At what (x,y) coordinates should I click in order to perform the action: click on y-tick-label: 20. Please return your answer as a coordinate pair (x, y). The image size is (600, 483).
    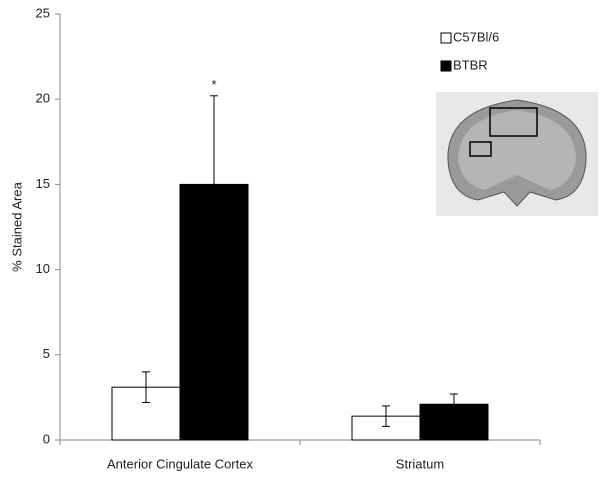
    Looking at the image, I should click on (43, 98).